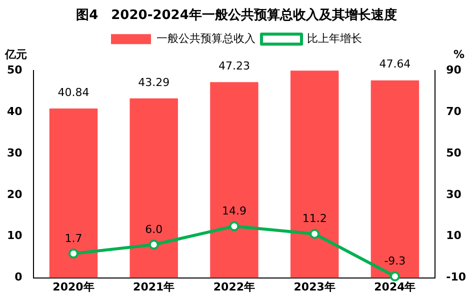 The image size is (473, 299). What do you see at coordinates (315, 287) in the screenshot?
I see `x-tick-label: 2023年` at bounding box center [315, 287].